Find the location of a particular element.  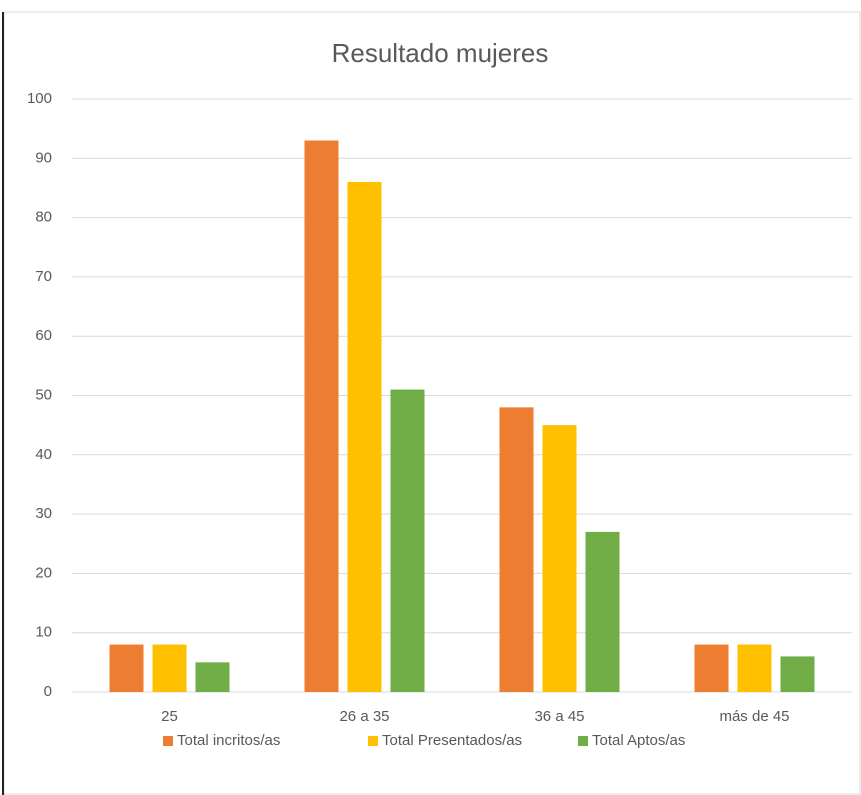

y-tick-label: 20 is located at coordinates (43, 572).